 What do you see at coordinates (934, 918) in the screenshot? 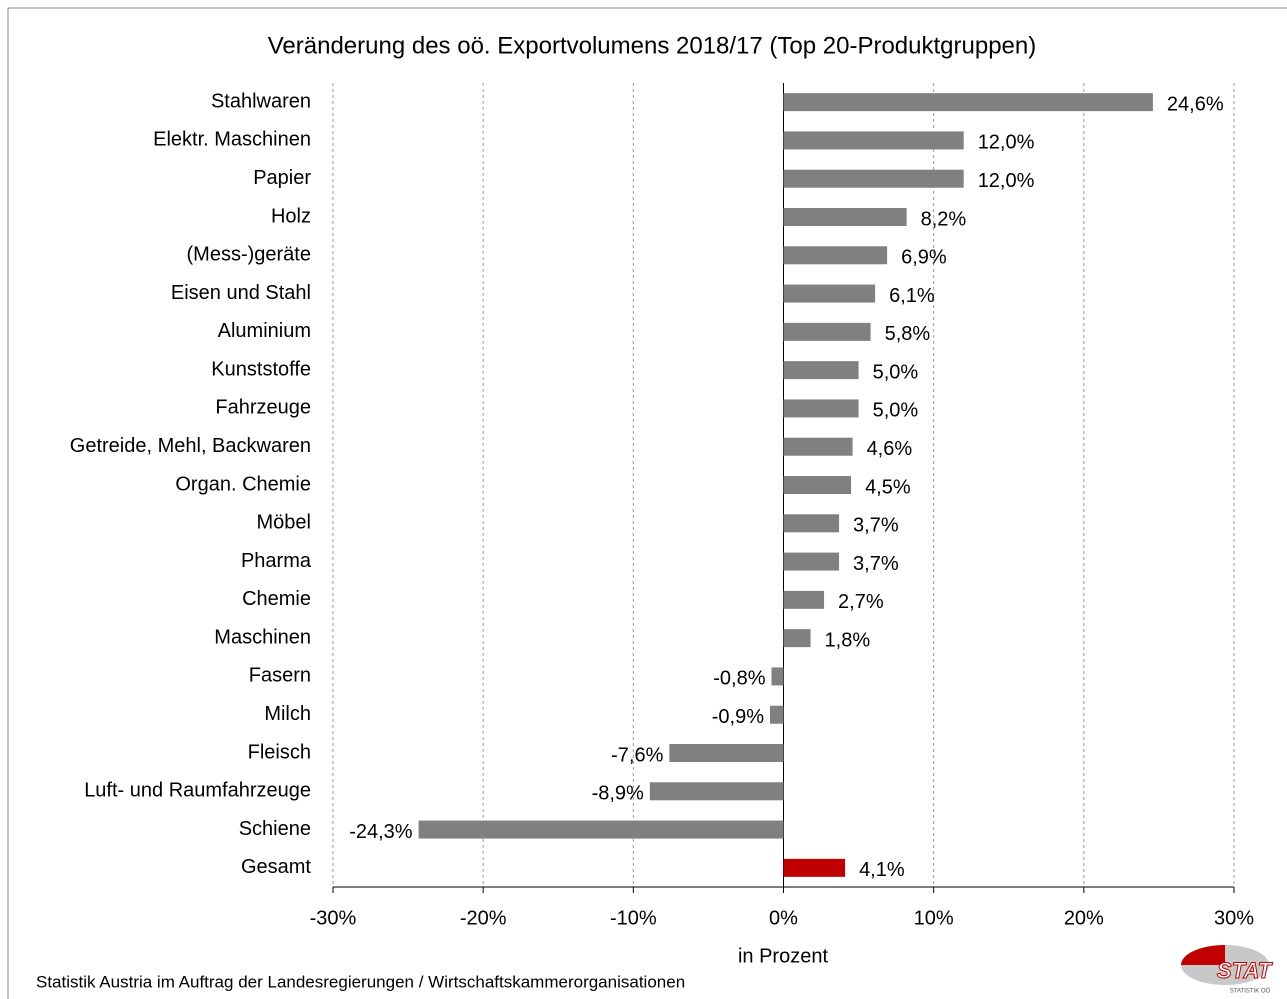
I see `x-tick-label: 10%` at bounding box center [934, 918].